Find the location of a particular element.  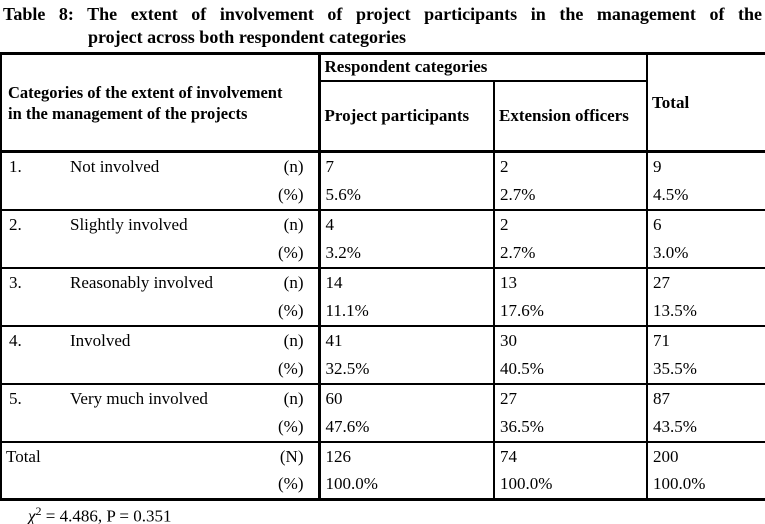

cell-participants-pct: 3.2% is located at coordinates (407, 253).